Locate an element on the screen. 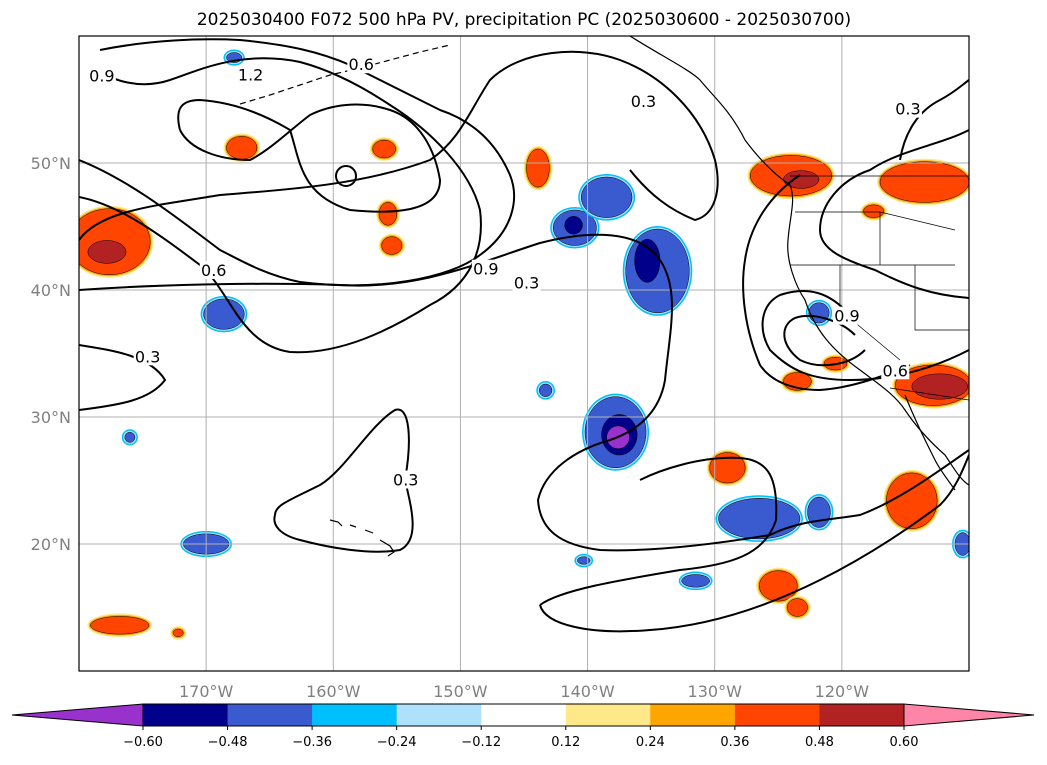 This screenshot has width=1047, height=765. lon-tick-label: 120°W is located at coordinates (842, 691).